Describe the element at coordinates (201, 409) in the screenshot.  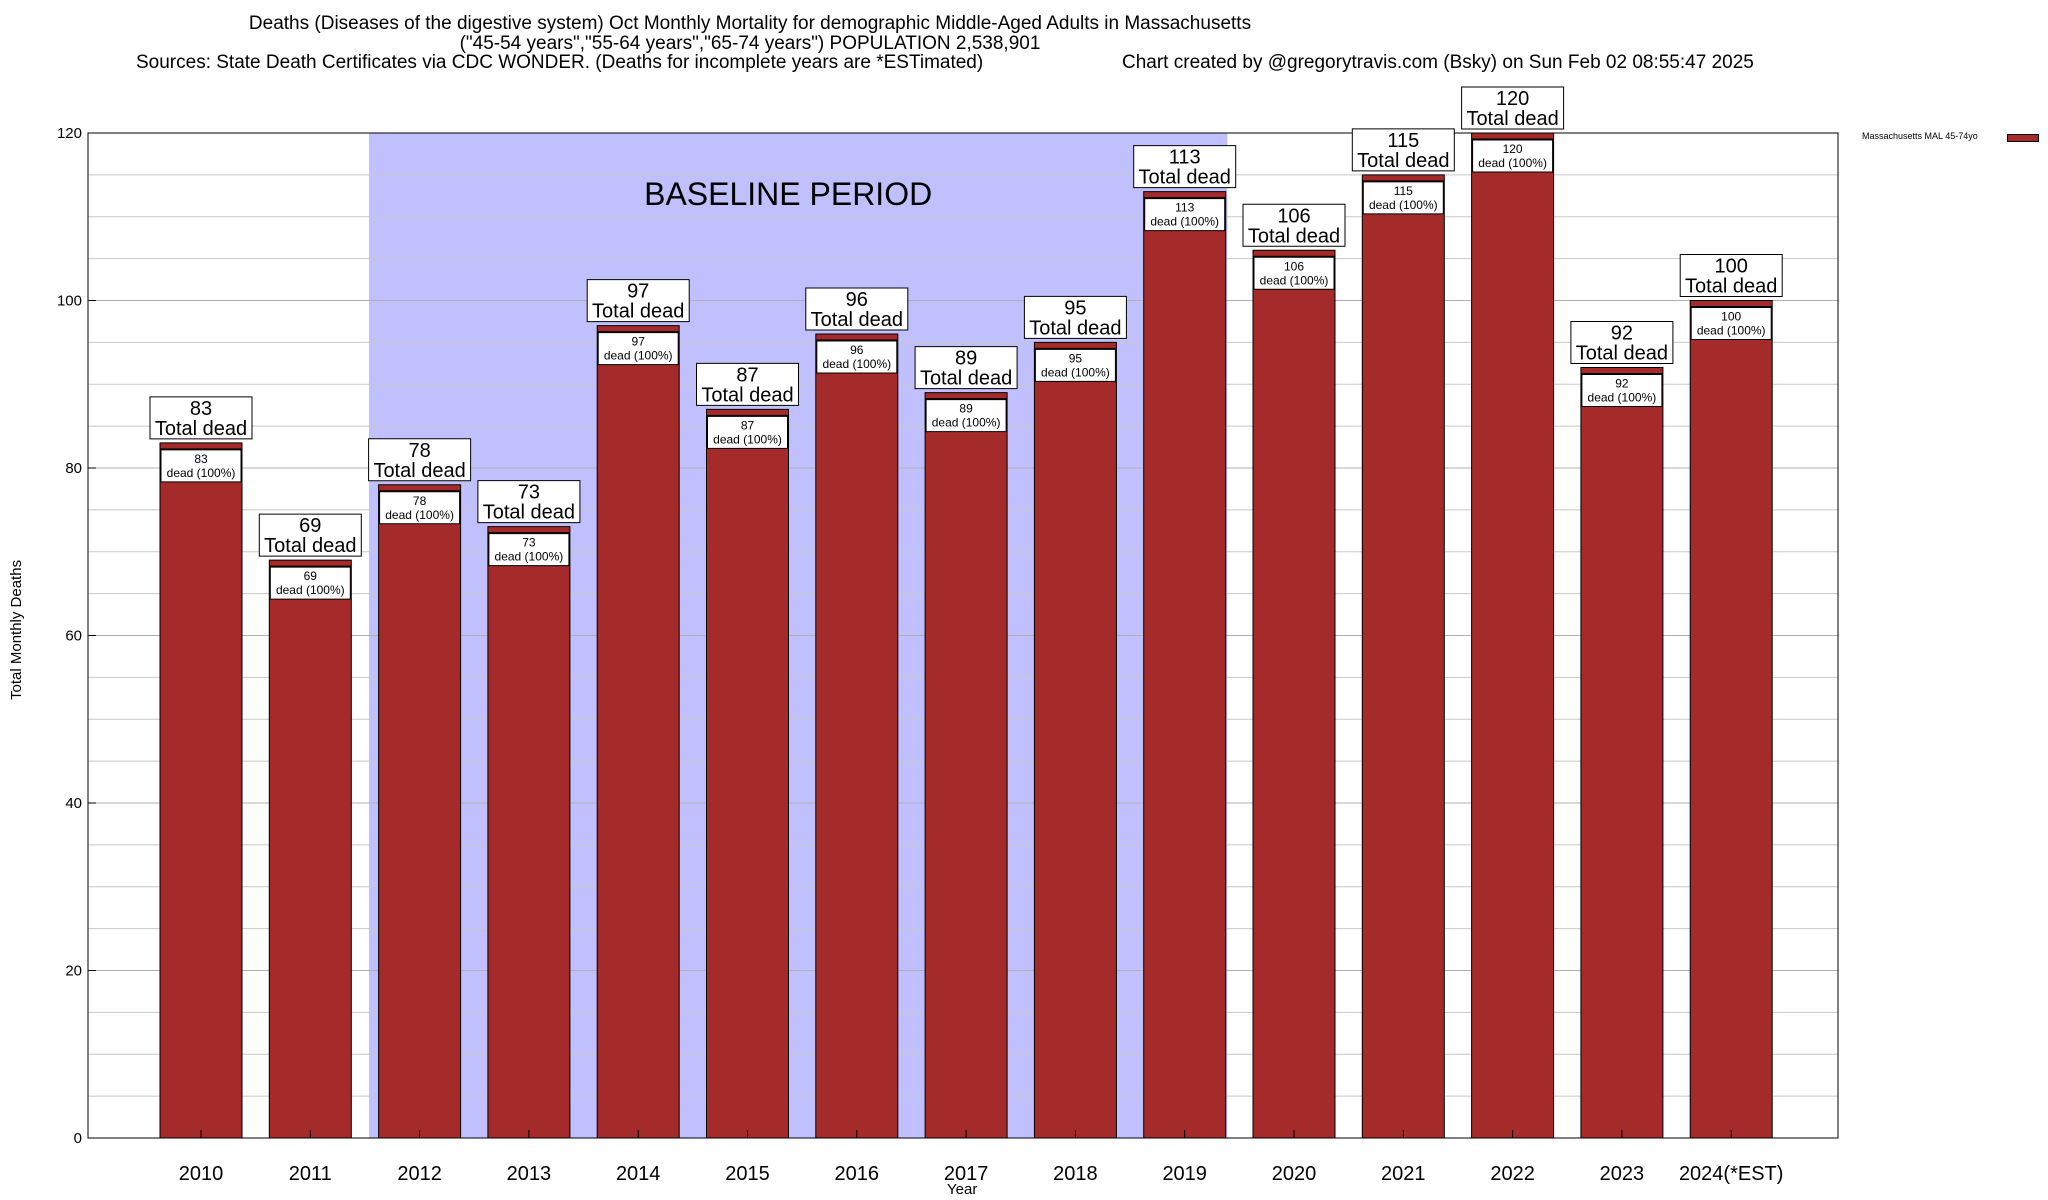
I see `top-label-value: 83` at that location.